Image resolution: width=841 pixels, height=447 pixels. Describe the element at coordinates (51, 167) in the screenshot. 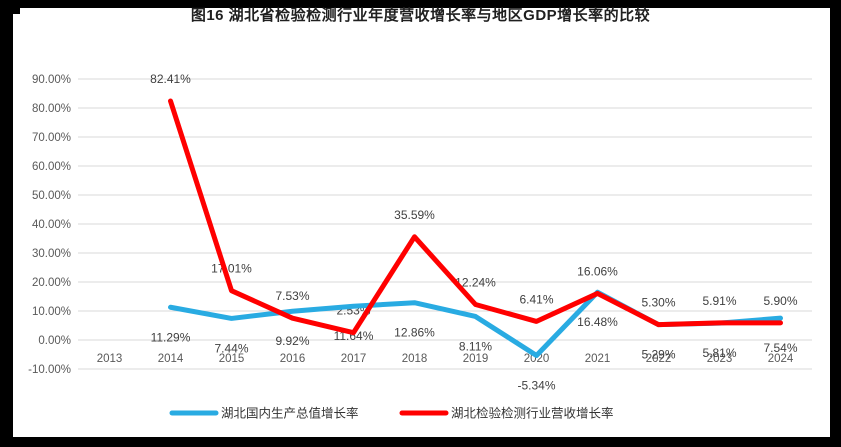

I see `y-tick-label: 60.00%` at that location.